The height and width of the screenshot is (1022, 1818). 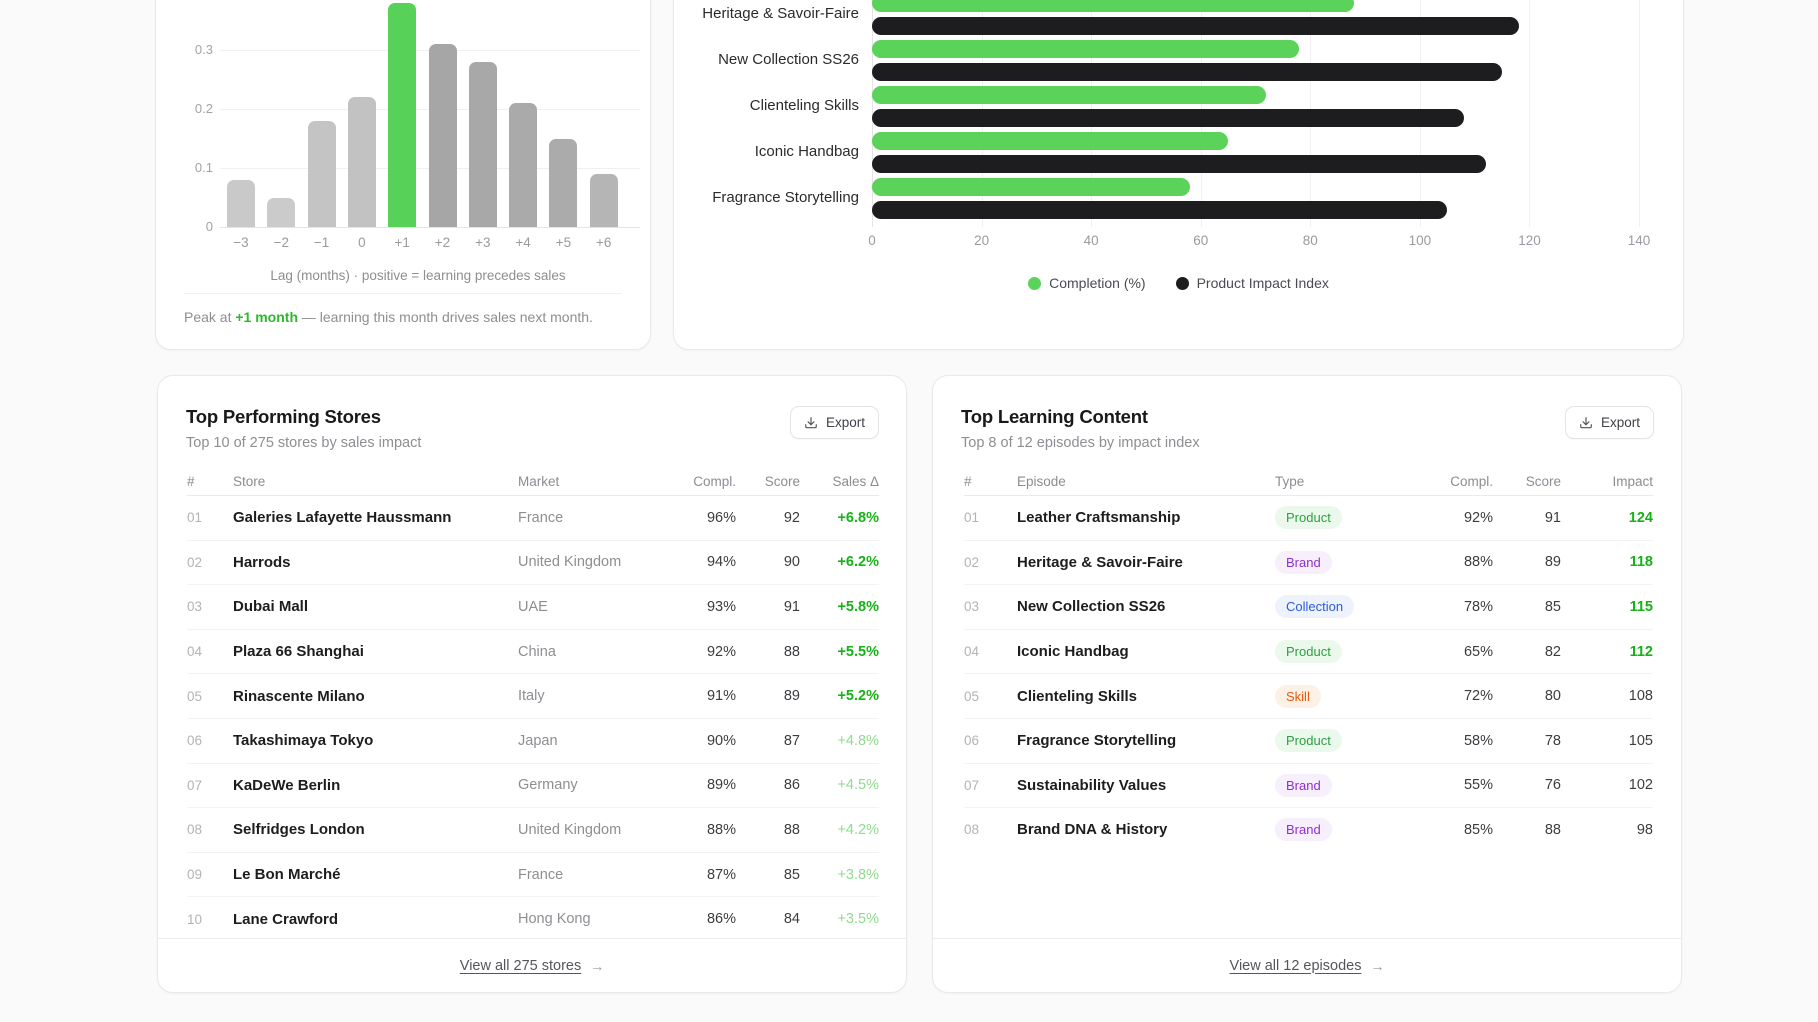 What do you see at coordinates (210, 317) in the screenshot?
I see `caption-prefix: Peak at` at bounding box center [210, 317].